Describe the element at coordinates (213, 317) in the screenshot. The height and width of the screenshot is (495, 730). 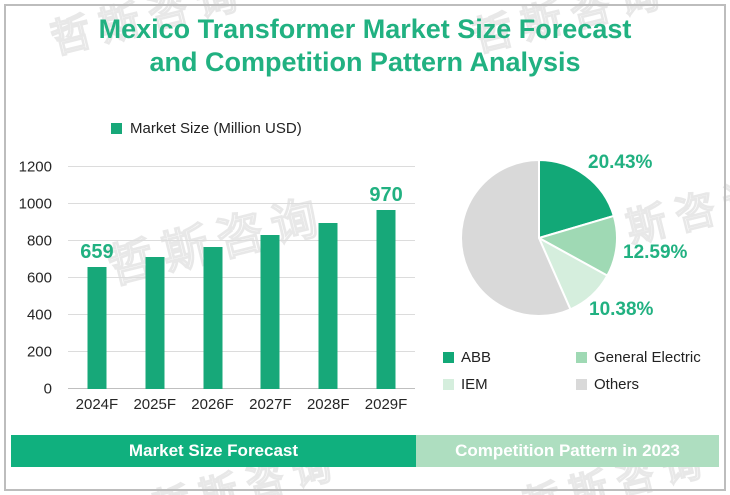
I see `bar-2026f` at that location.